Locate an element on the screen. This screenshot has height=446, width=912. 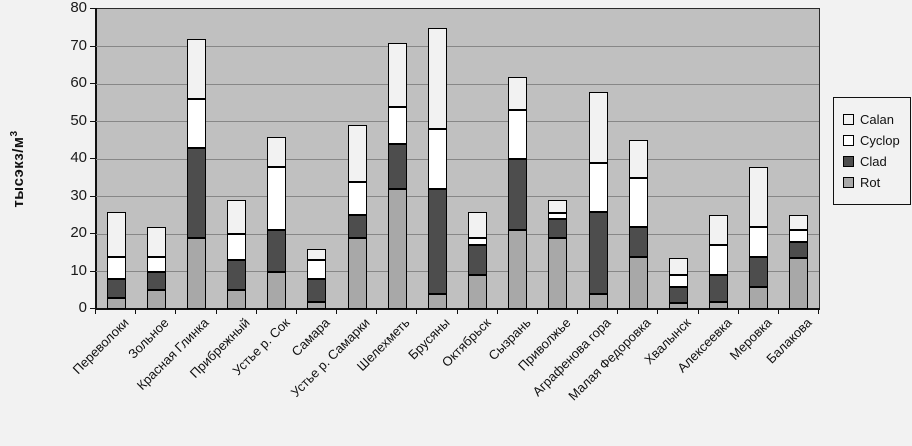
y-tick-label: 20 is located at coordinates (78, 232).